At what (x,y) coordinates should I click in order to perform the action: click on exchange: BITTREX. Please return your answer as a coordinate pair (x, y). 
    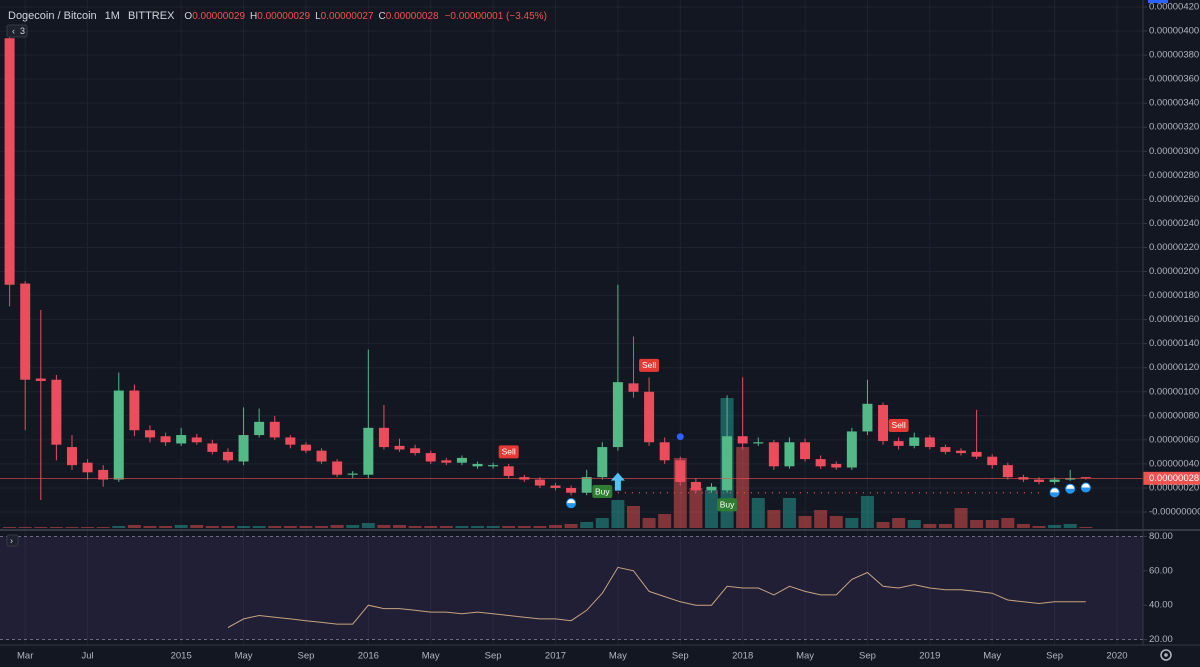
    Looking at the image, I should click on (151, 16).